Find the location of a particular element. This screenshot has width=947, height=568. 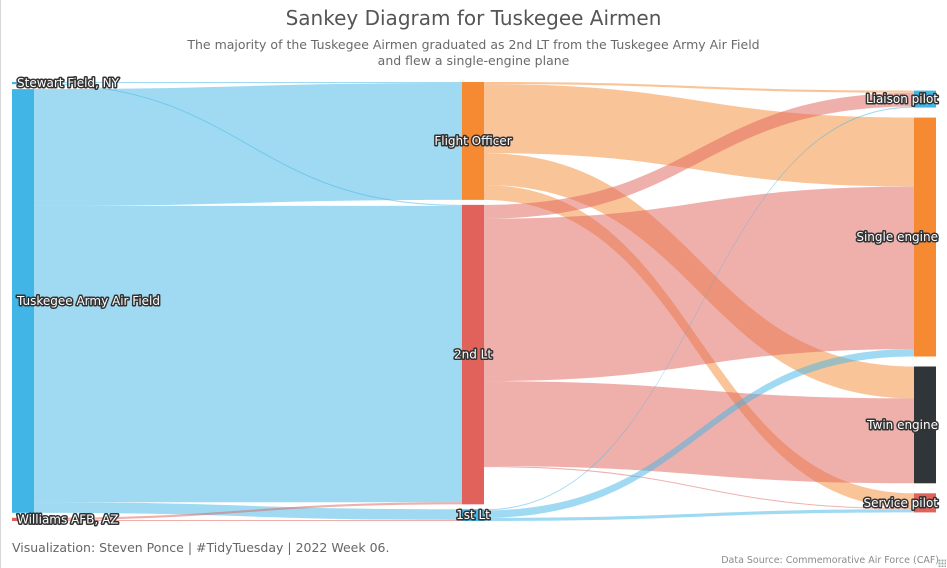

node-1lt is located at coordinates (473, 515).